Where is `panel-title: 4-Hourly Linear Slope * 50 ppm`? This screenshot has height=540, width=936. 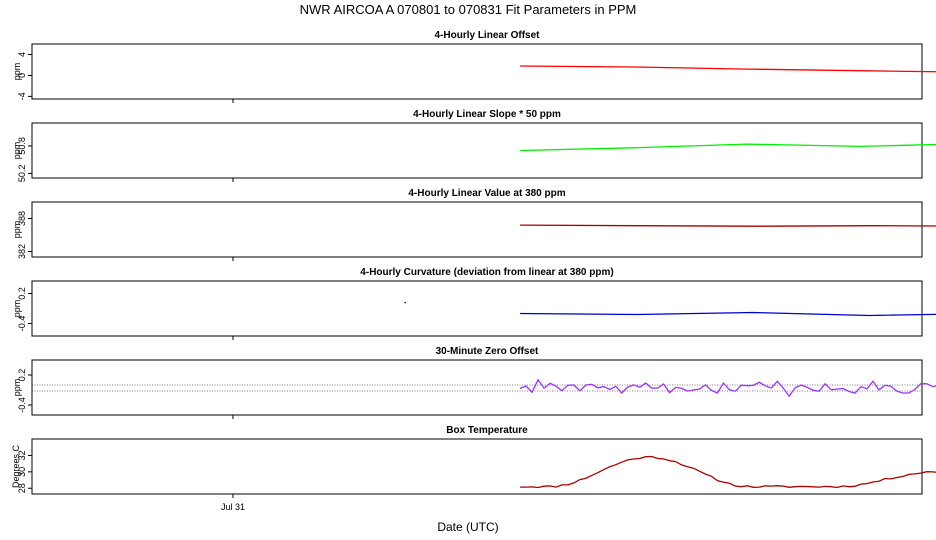
panel-title: 4-Hourly Linear Slope * 50 ppm is located at coordinates (487, 114).